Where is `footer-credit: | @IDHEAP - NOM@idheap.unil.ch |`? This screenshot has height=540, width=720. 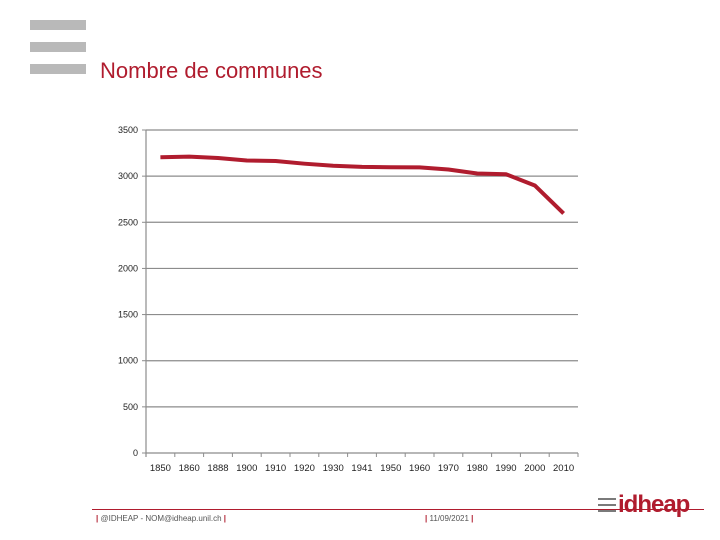 footer-credit: | @IDHEAP - NOM@idheap.unil.ch | is located at coordinates (161, 518).